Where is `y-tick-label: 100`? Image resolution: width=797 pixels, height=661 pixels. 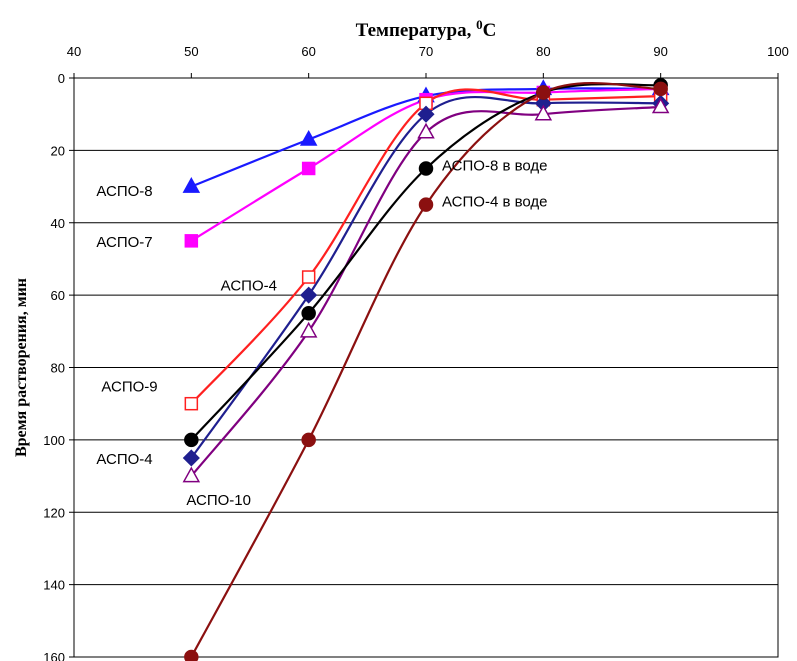 y-tick-label: 100 is located at coordinates (54, 440).